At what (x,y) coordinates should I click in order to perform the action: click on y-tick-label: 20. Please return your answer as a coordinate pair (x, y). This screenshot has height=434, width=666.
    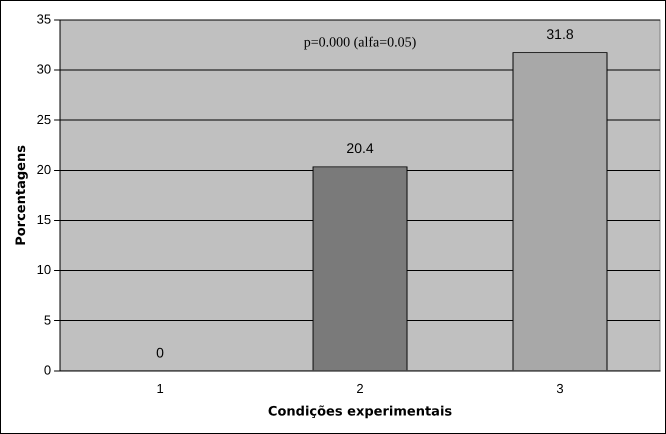
    Looking at the image, I should click on (44, 169).